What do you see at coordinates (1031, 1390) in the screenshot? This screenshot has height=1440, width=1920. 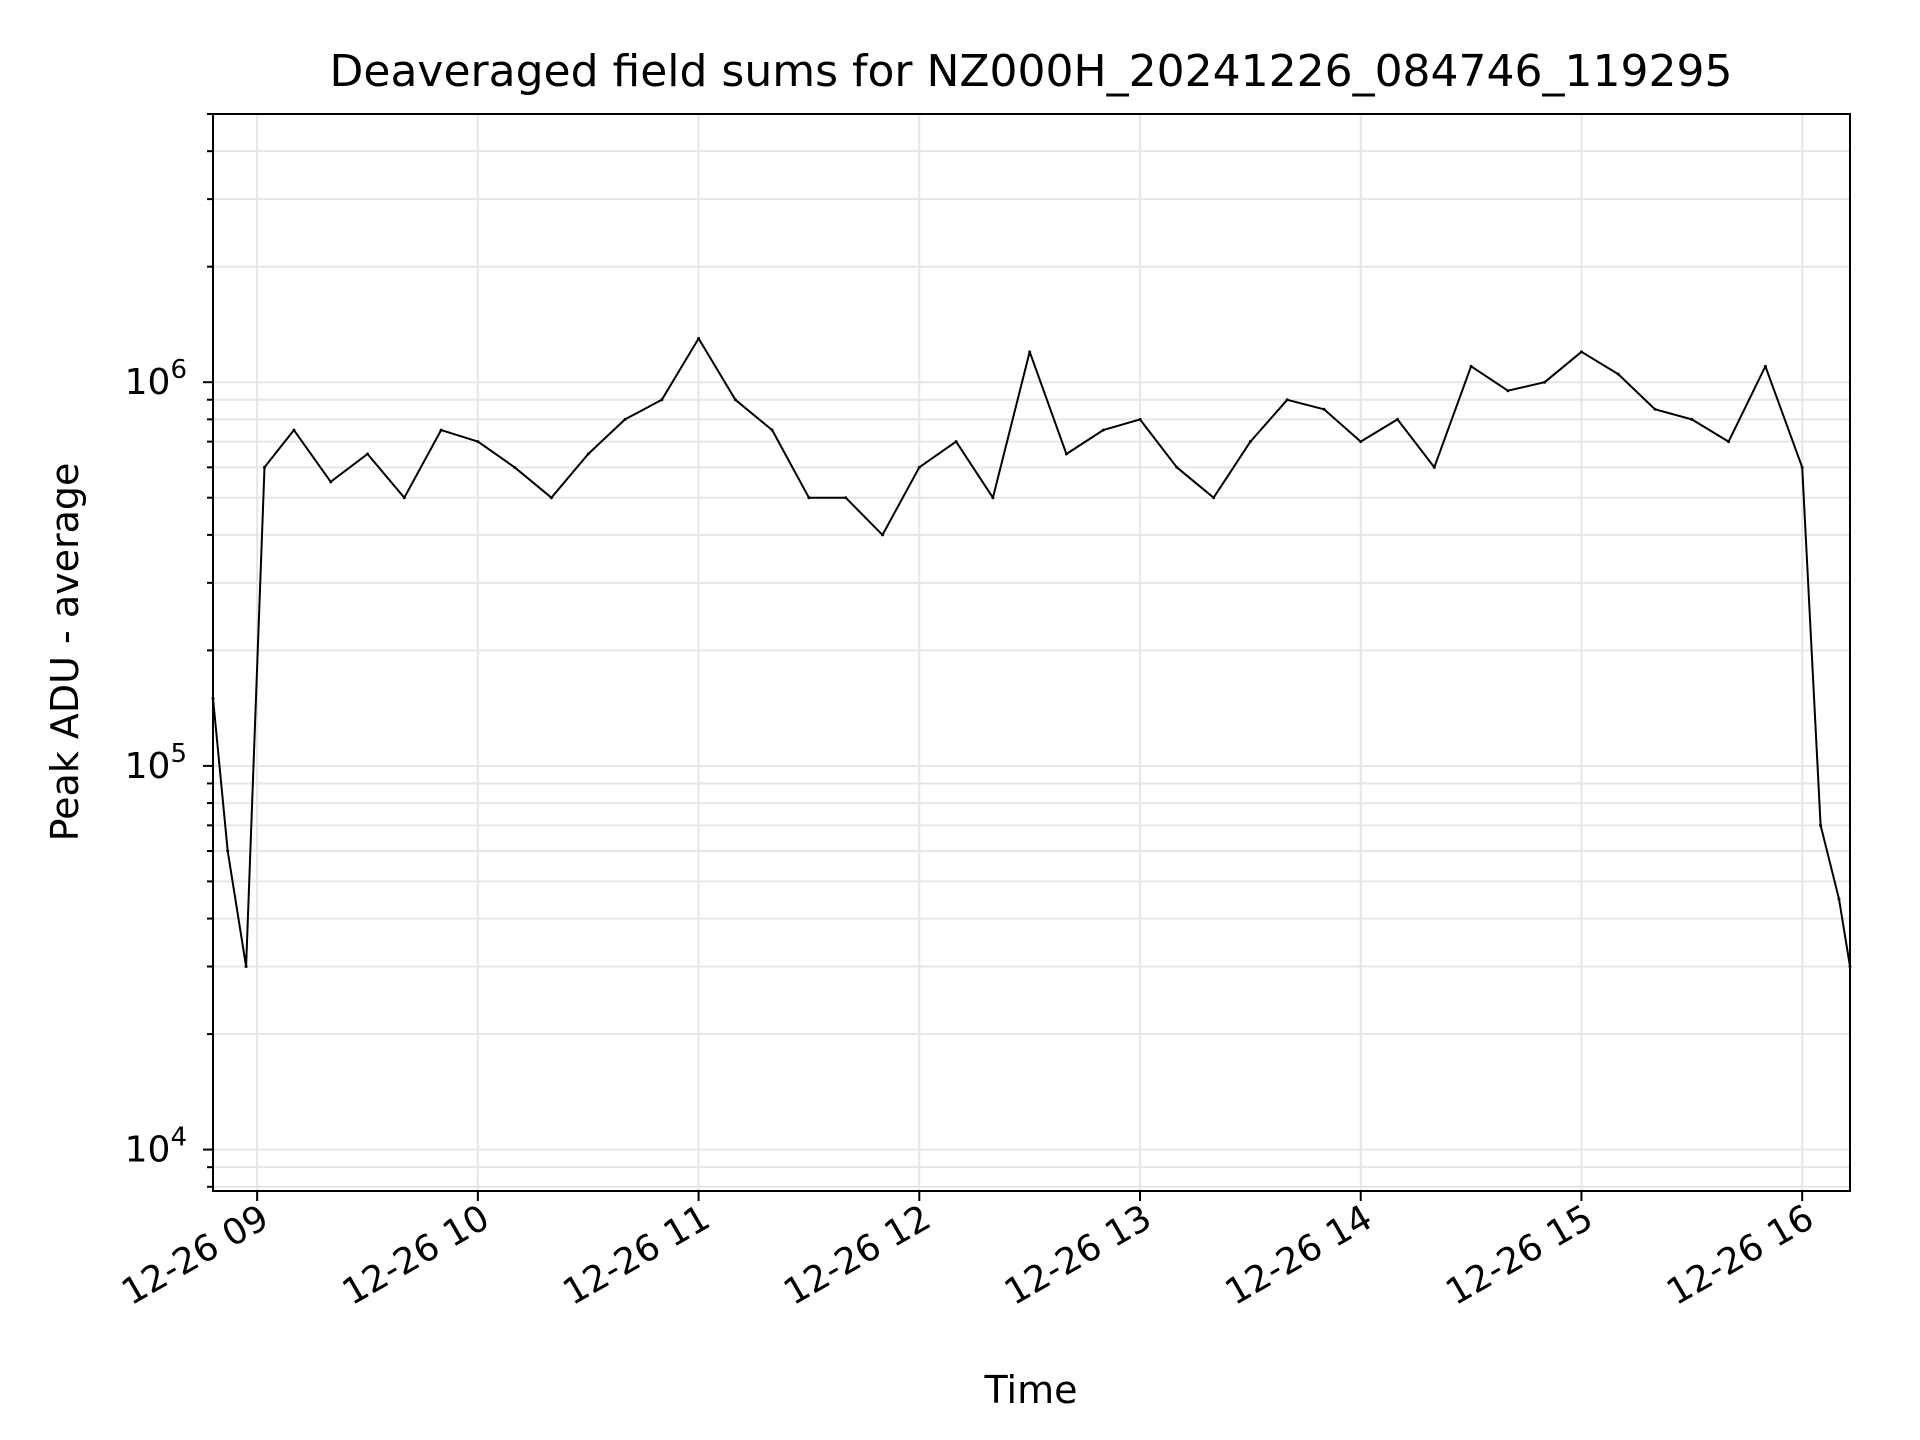 I see `x-axis-title: Time` at bounding box center [1031, 1390].